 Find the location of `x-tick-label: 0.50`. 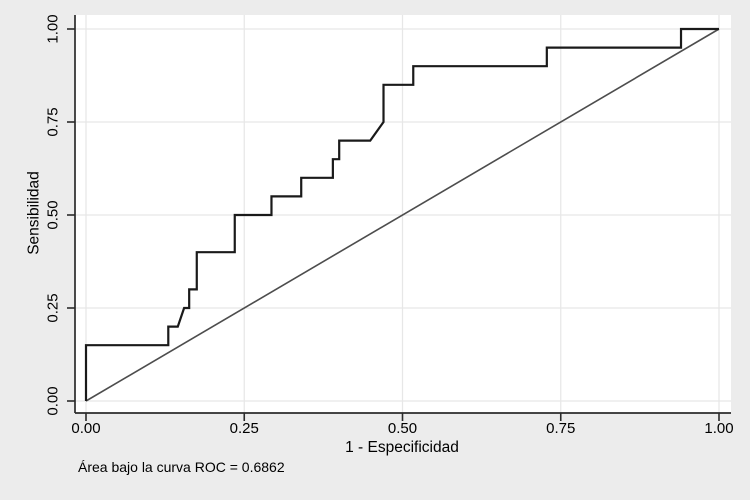

x-tick-label: 0.50 is located at coordinates (402, 428).